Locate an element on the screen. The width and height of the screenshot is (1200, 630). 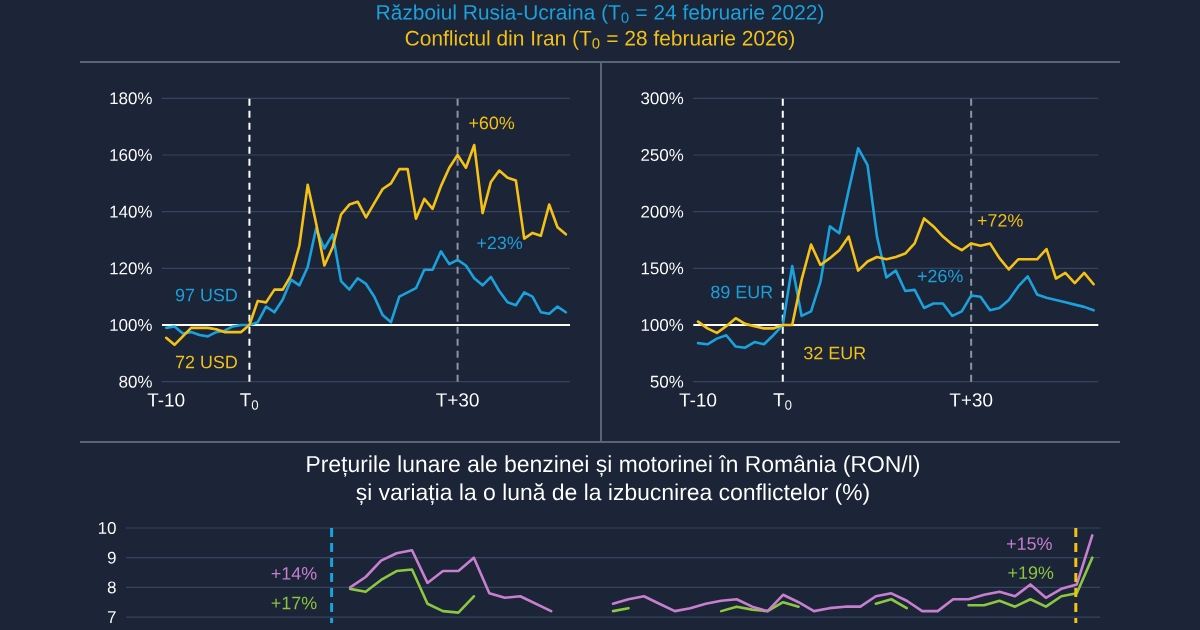
text: Conflictul din Iran (T$_{0}$ = 28 februarie 2026) is located at coordinates (599, 40).